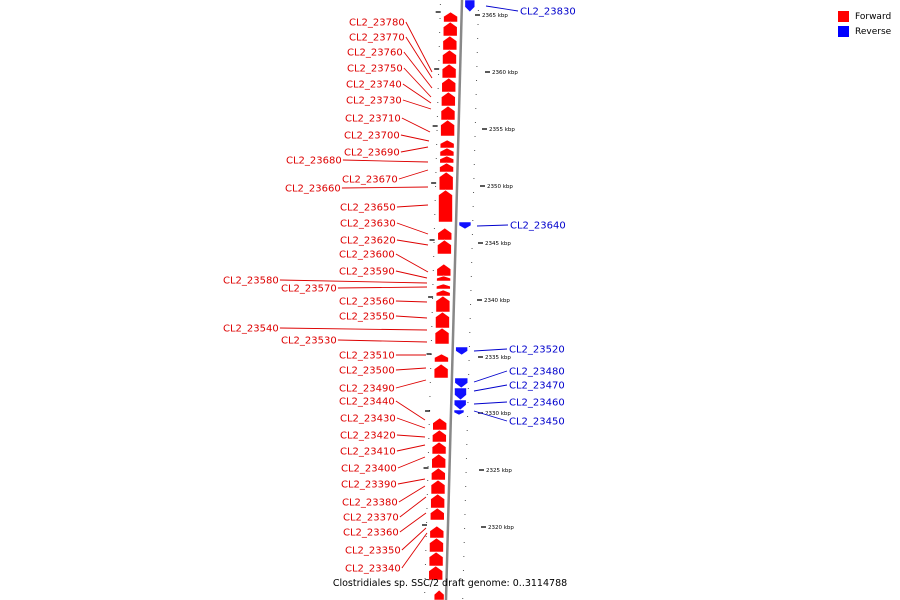  Describe the element at coordinates (375, 69) in the screenshot. I see `gene-label-cl2-23750: CL2_23750` at that location.